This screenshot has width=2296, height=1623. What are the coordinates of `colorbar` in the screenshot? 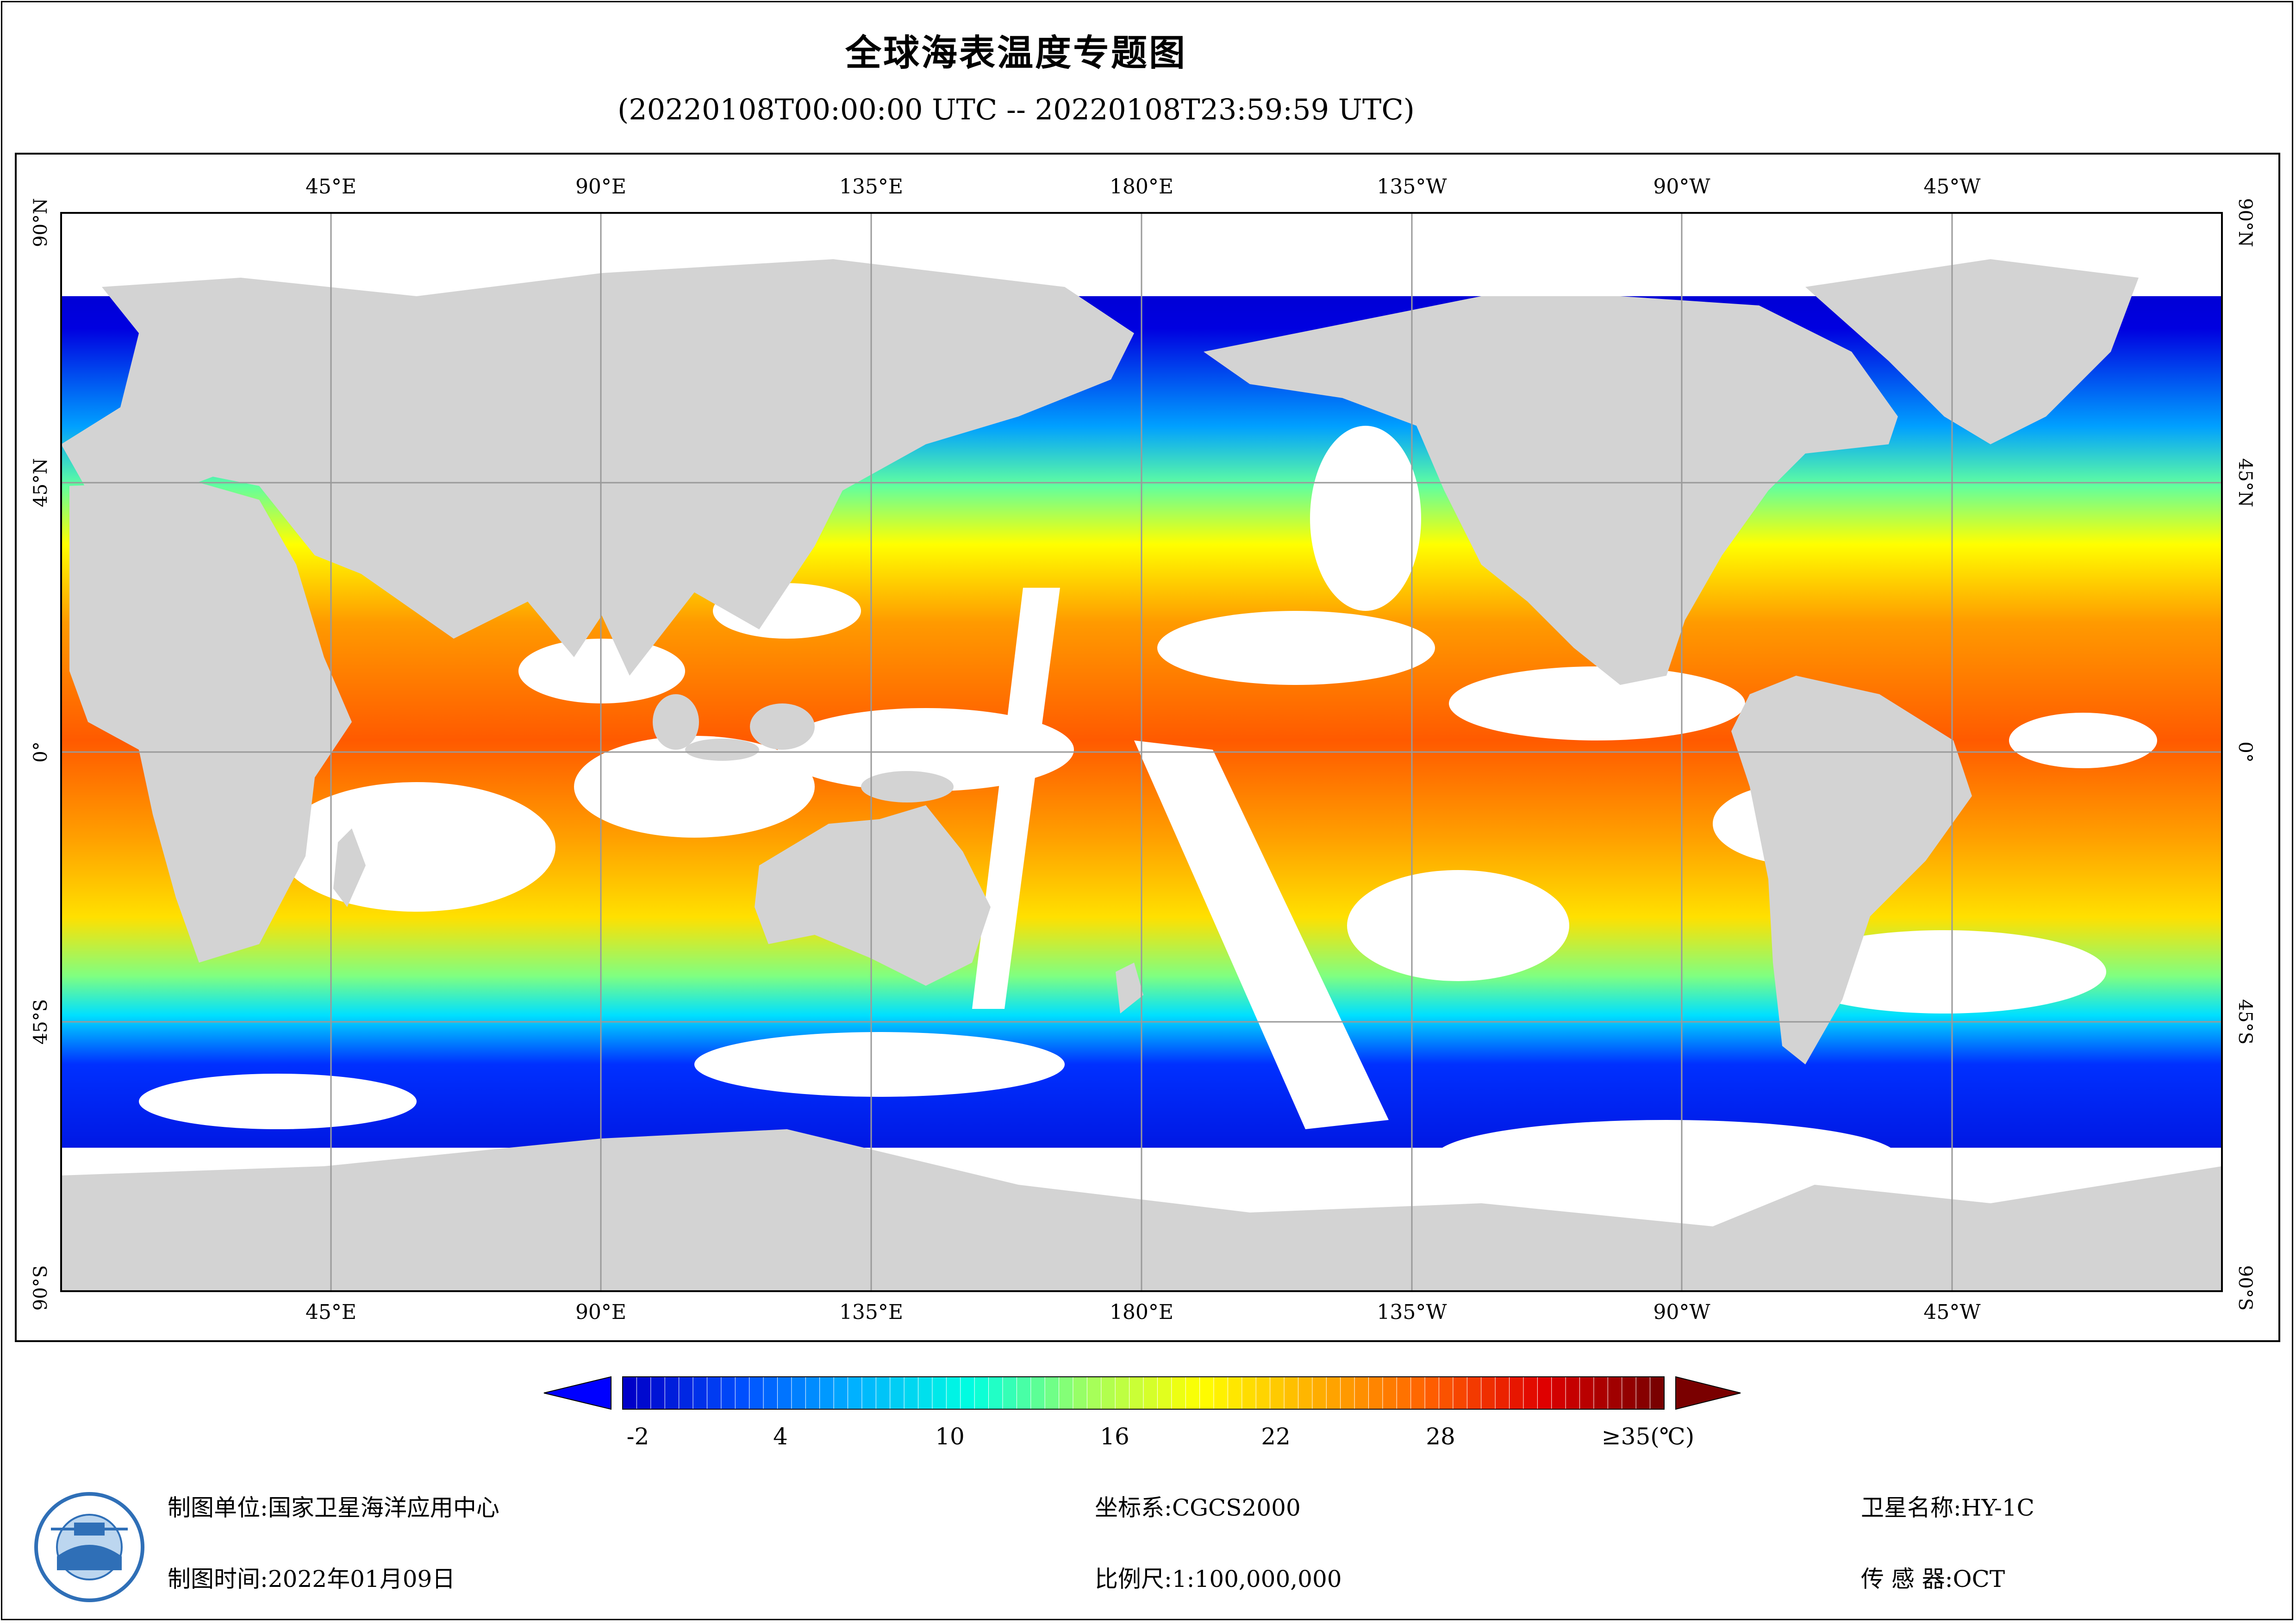 It's located at (1142, 1393).